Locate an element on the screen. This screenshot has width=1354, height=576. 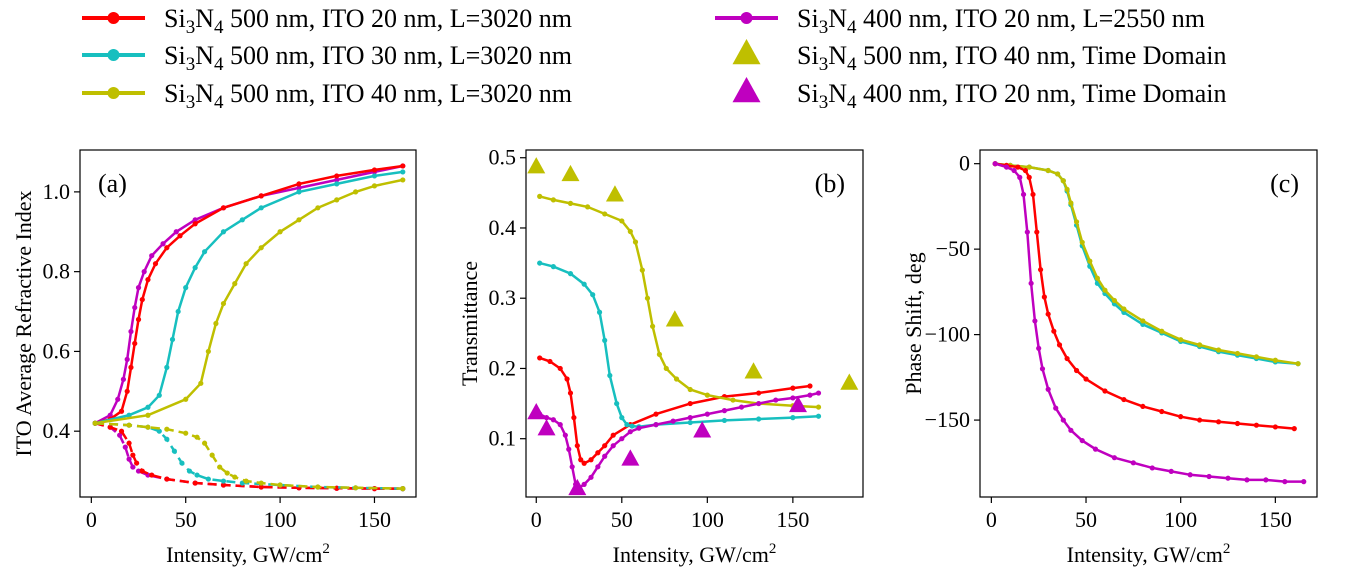
panel-label: (b) is located at coordinates (830, 183).